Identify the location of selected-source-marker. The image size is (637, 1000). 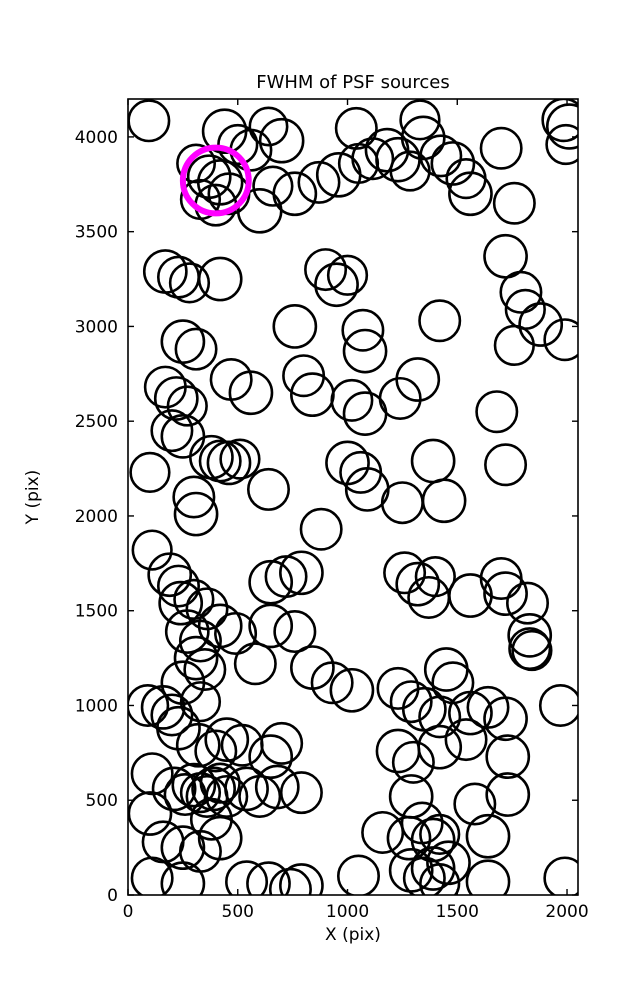
(215, 180).